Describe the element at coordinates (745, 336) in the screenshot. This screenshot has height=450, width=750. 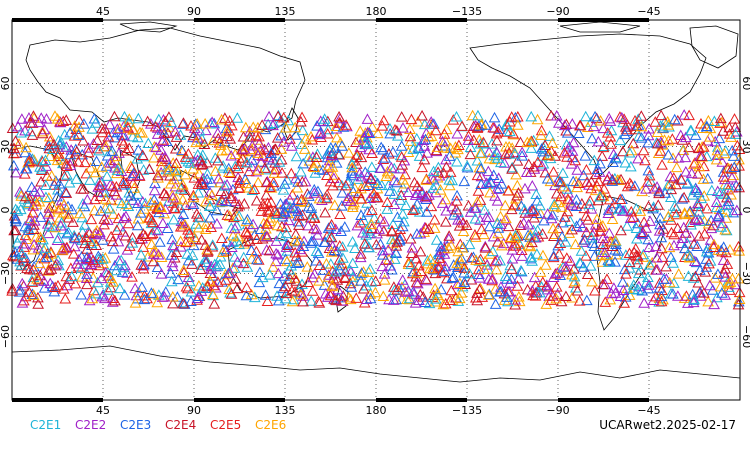
I see `lat-tick-label-right: −60` at that location.